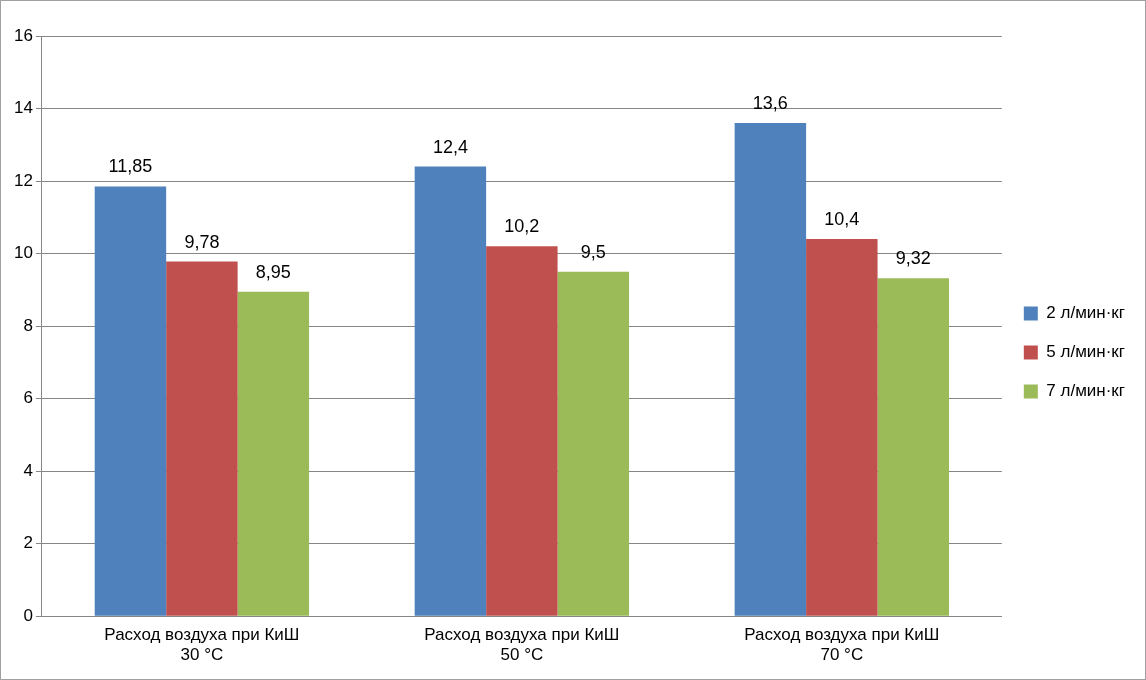  What do you see at coordinates (28, 543) in the screenshot?
I see `y-tick-label: 2` at bounding box center [28, 543].